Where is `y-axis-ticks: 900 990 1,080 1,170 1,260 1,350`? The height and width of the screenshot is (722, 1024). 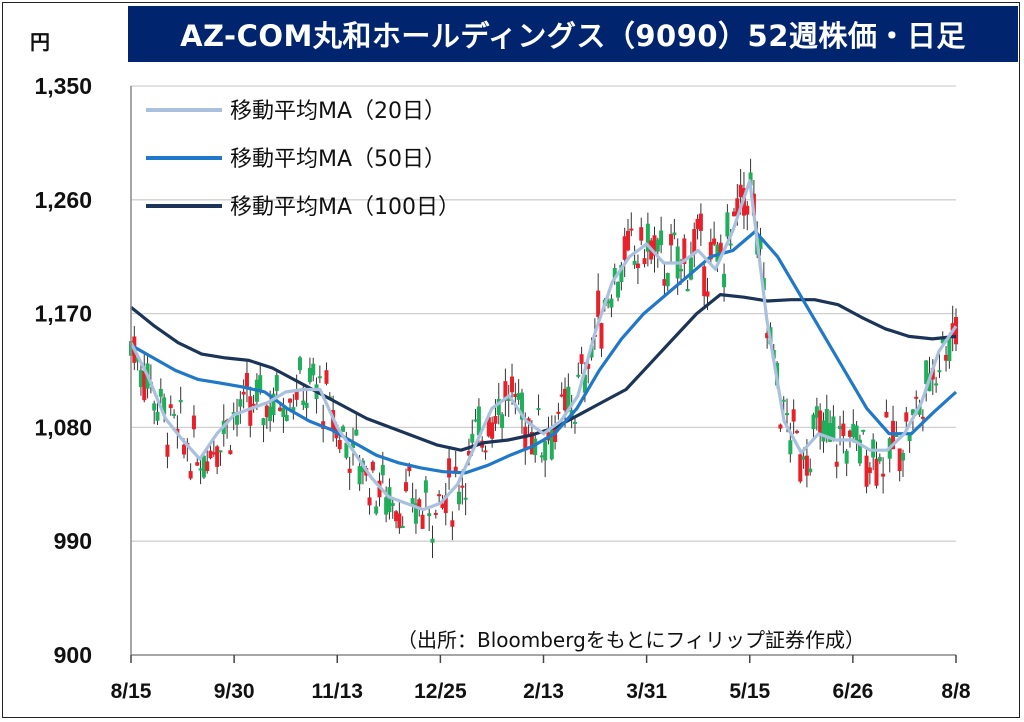 y-axis-ticks: 900 990 1,080 1,170 1,260 1,350 is located at coordinates (63, 370).